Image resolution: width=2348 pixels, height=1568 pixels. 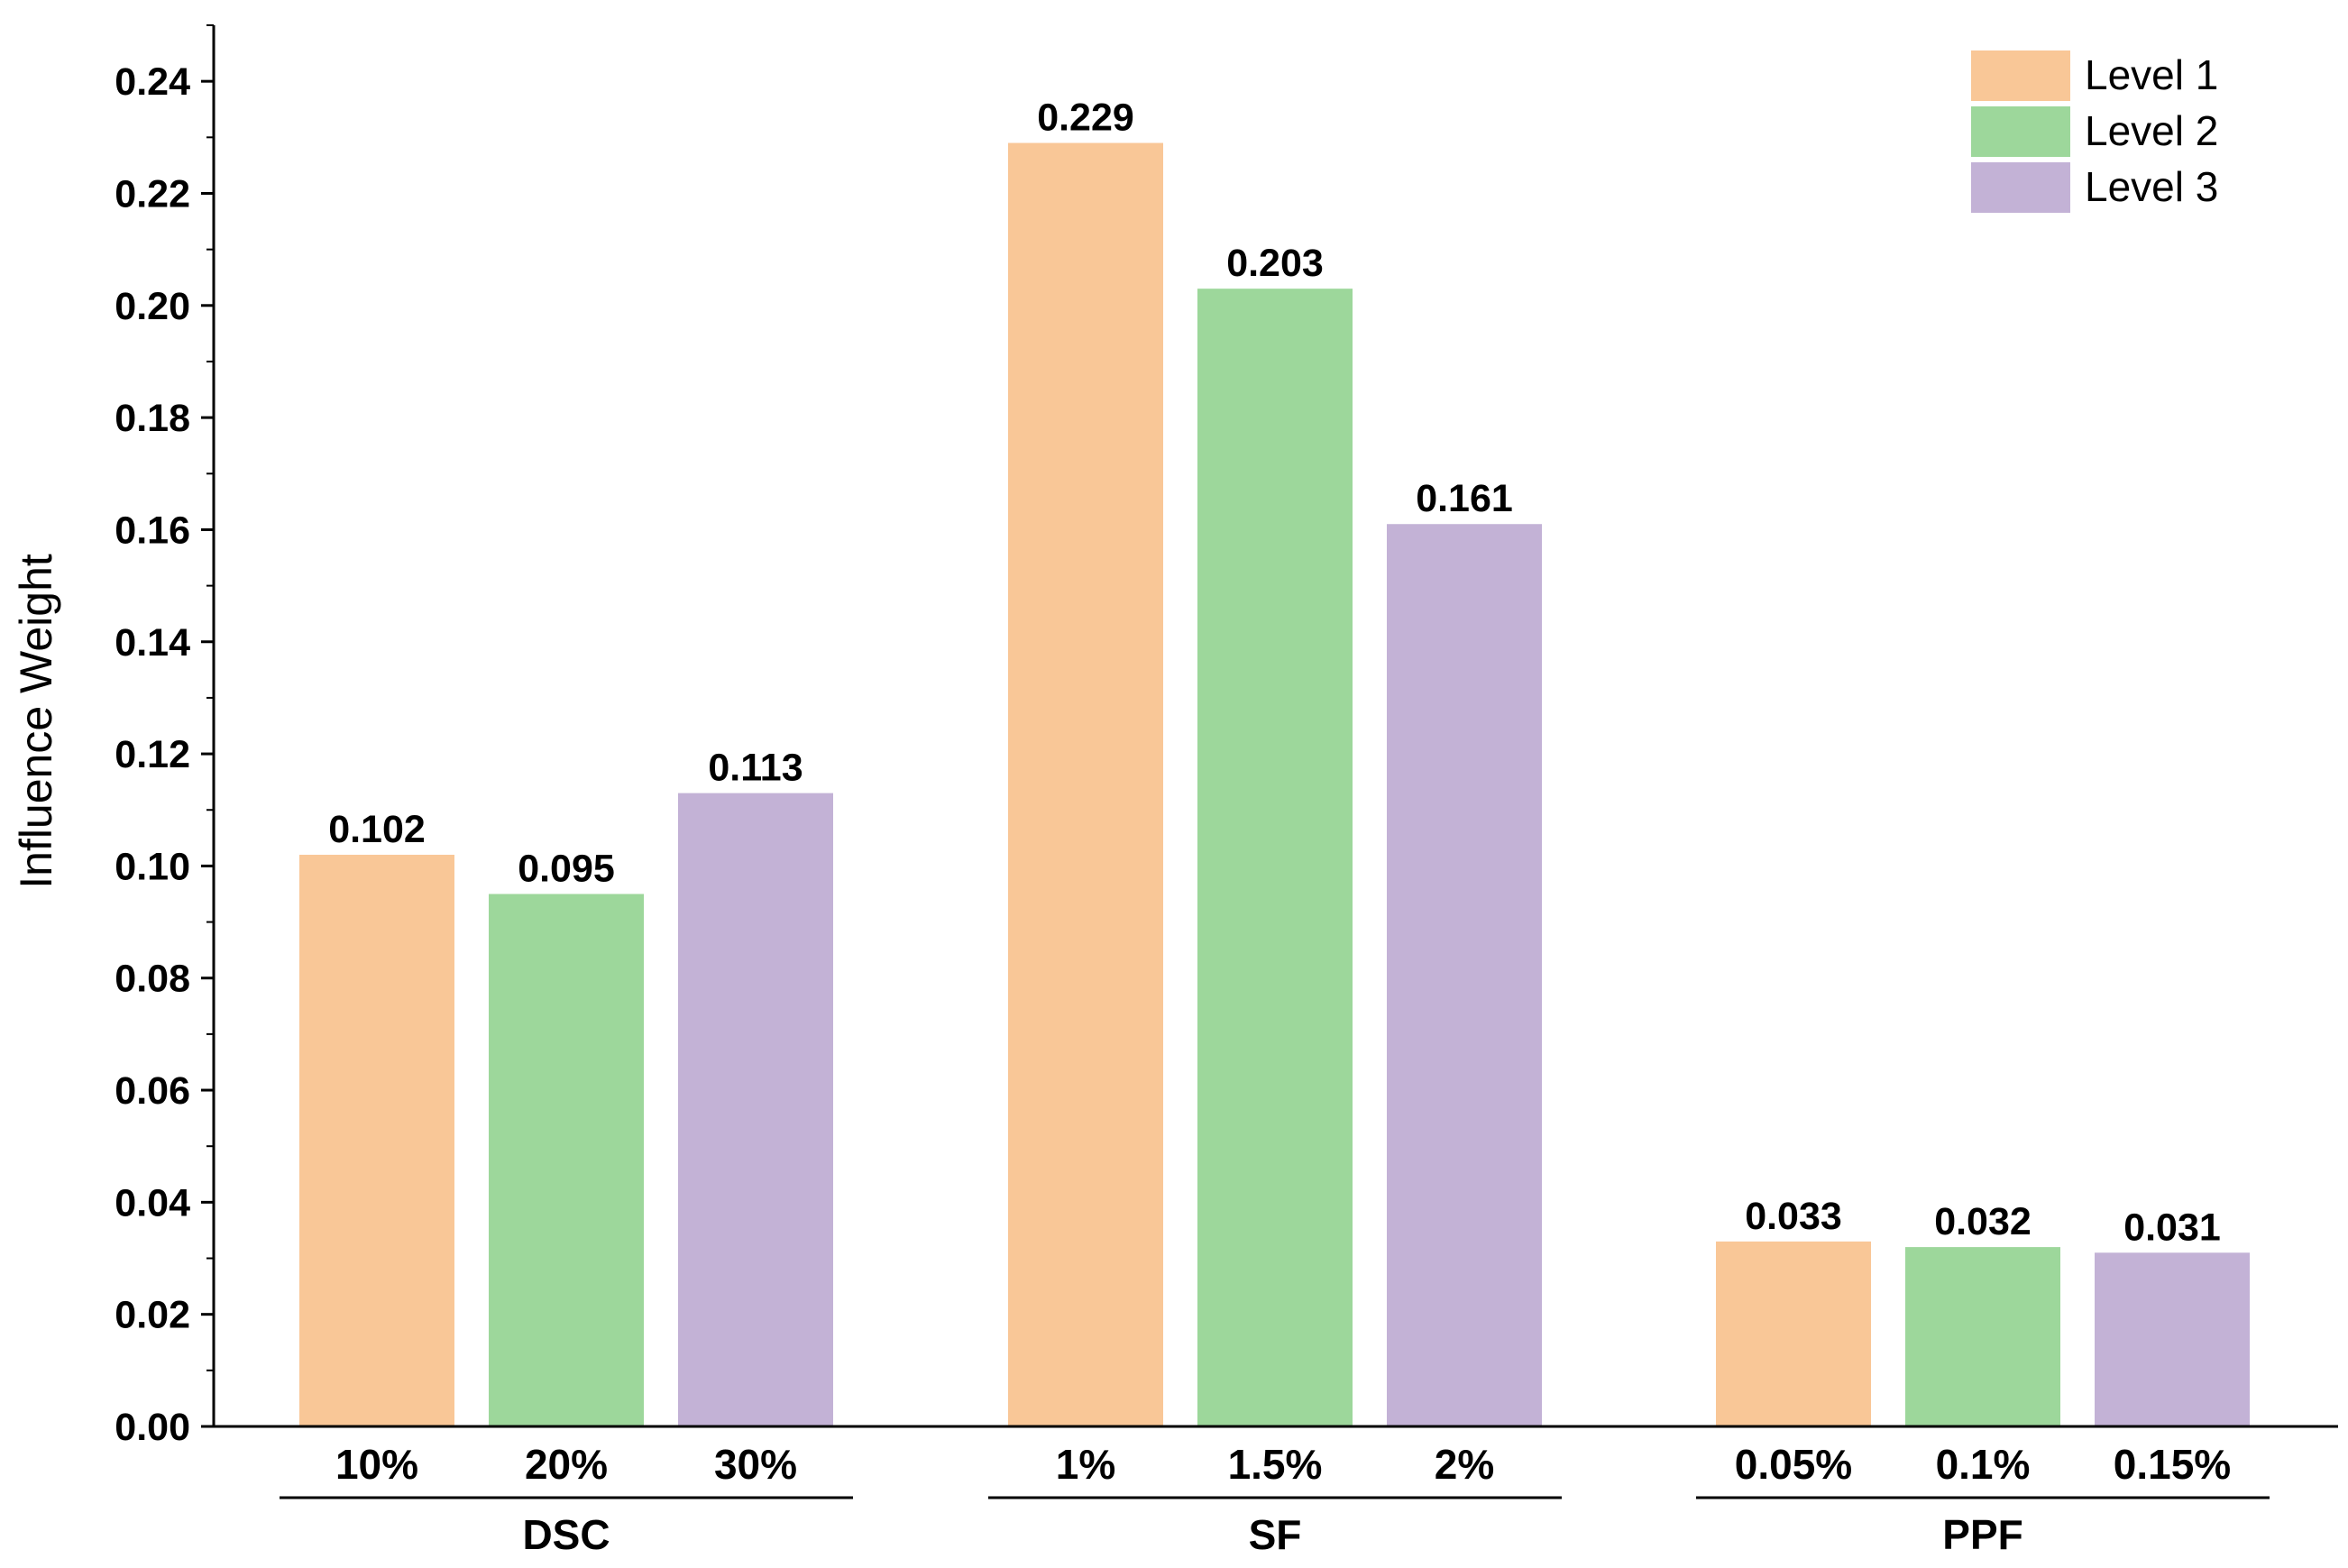 What do you see at coordinates (152, 1428) in the screenshot?
I see `y-tick-label: 0.00` at bounding box center [152, 1428].